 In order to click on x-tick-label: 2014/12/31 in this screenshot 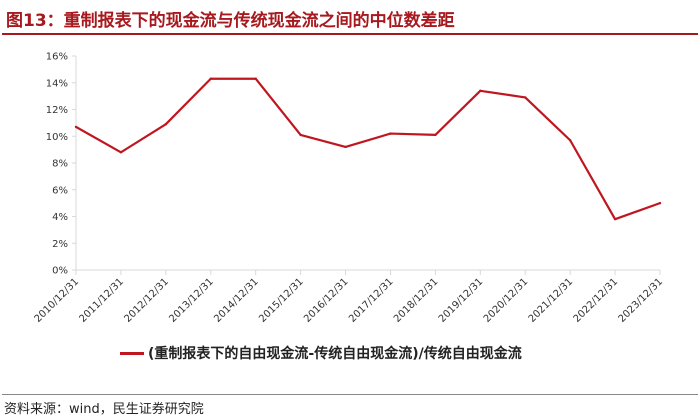, I will do `click(236, 300)`.